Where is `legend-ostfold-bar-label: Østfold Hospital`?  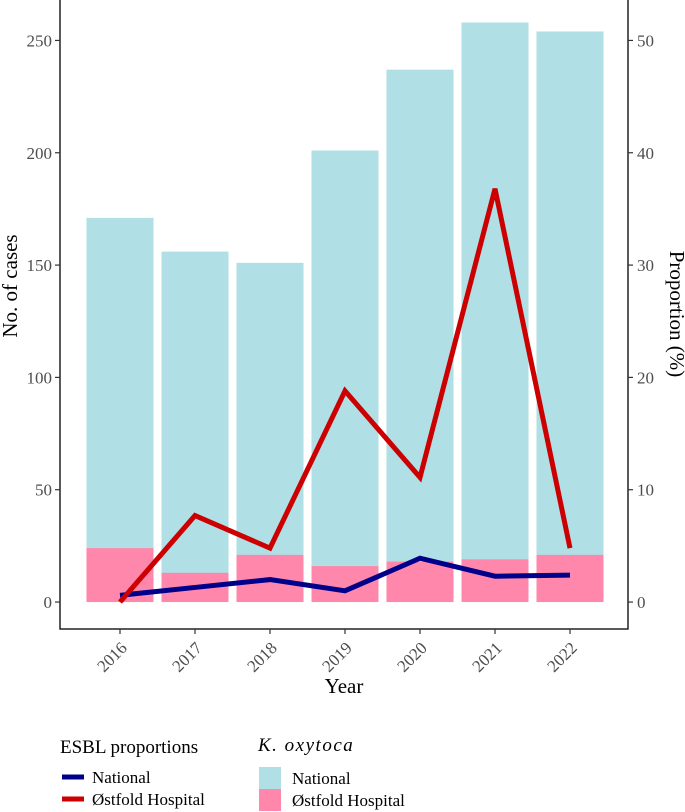 legend-ostfold-bar-label: Østfold Hospital is located at coordinates (348, 800).